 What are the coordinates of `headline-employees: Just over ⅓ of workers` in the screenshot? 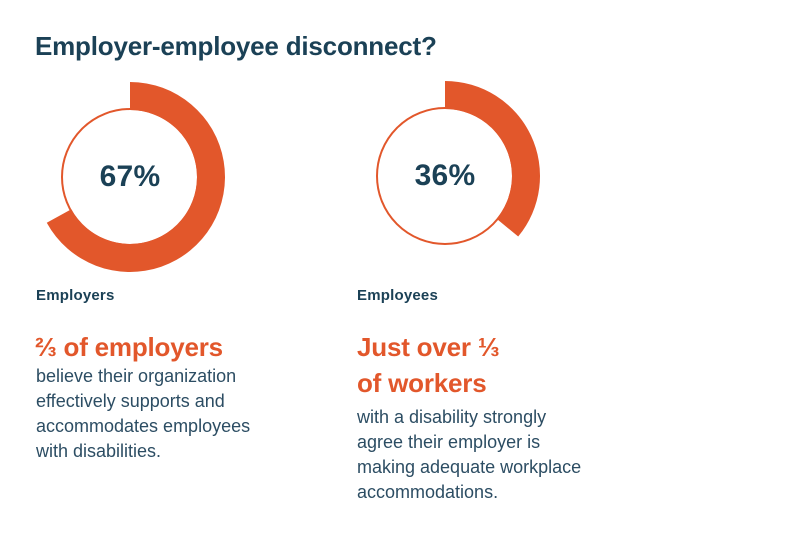 It's located at (428, 365).